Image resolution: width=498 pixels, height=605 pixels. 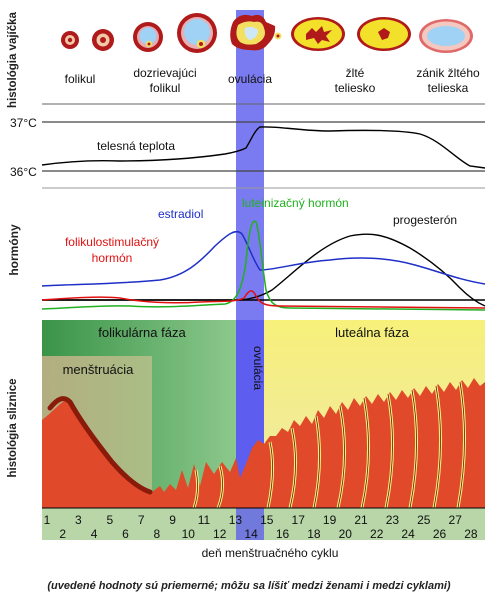 What do you see at coordinates (13, 427) in the screenshot?
I see `row-label-endometrium: histológia sliznice` at bounding box center [13, 427].